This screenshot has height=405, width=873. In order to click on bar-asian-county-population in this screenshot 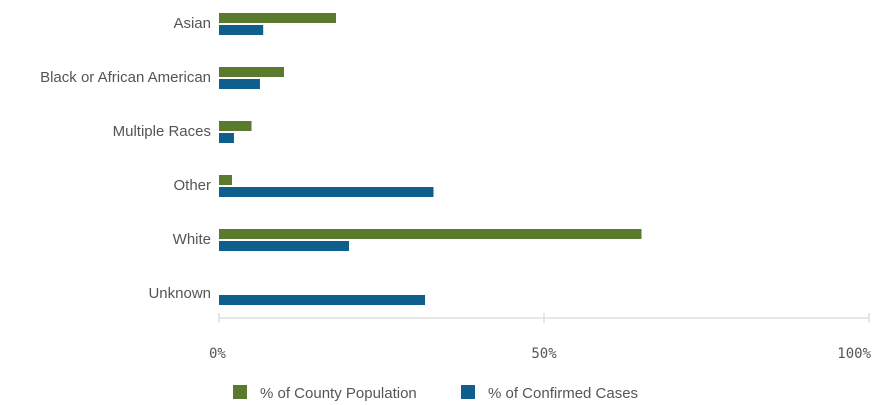, I will do `click(277, 18)`.